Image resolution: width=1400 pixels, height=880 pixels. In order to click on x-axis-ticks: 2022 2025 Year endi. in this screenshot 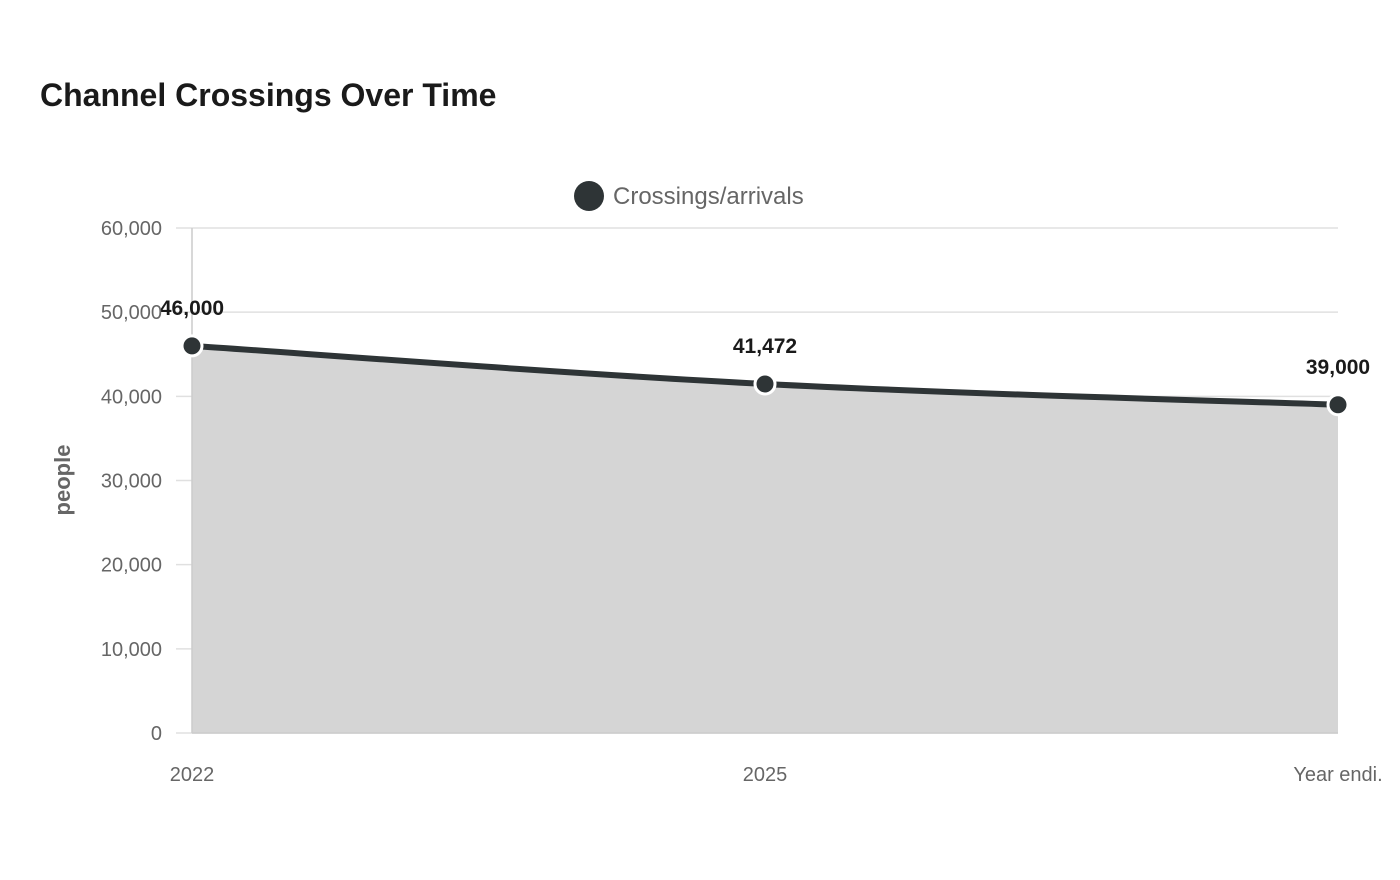, I will do `click(776, 775)`.